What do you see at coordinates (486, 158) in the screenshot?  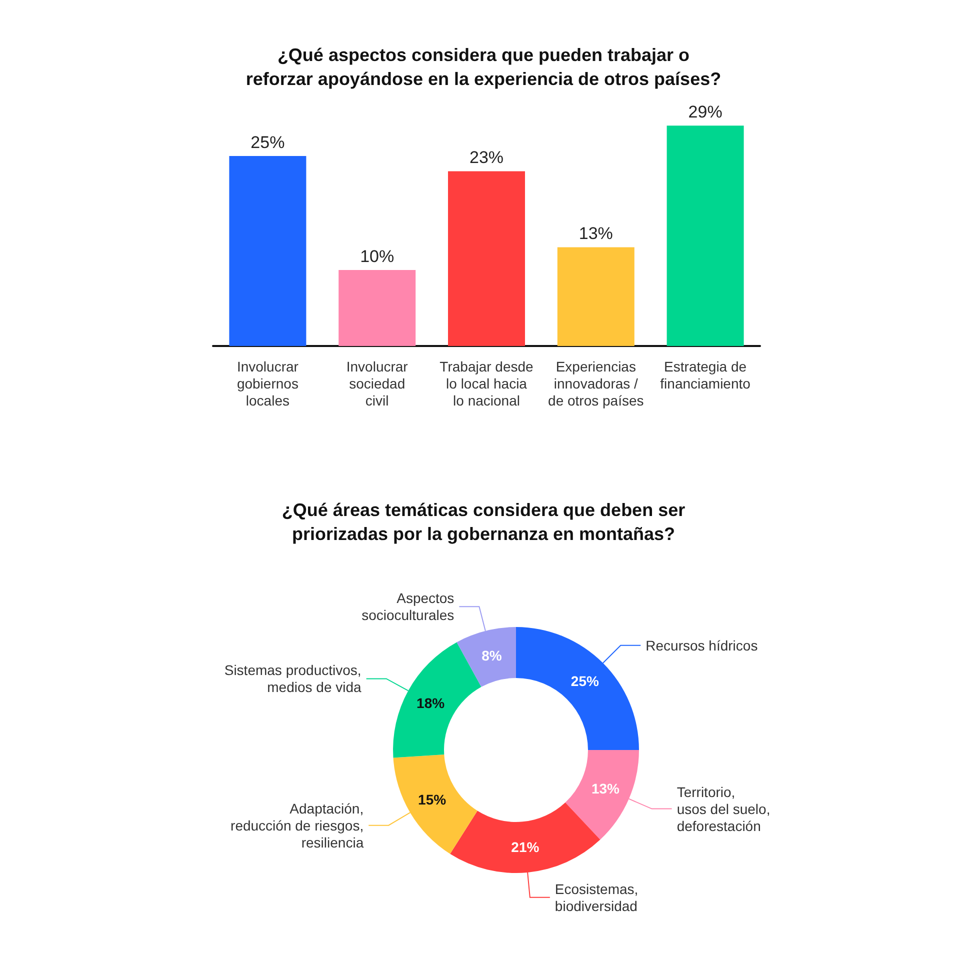 I see `data-label: 23%` at bounding box center [486, 158].